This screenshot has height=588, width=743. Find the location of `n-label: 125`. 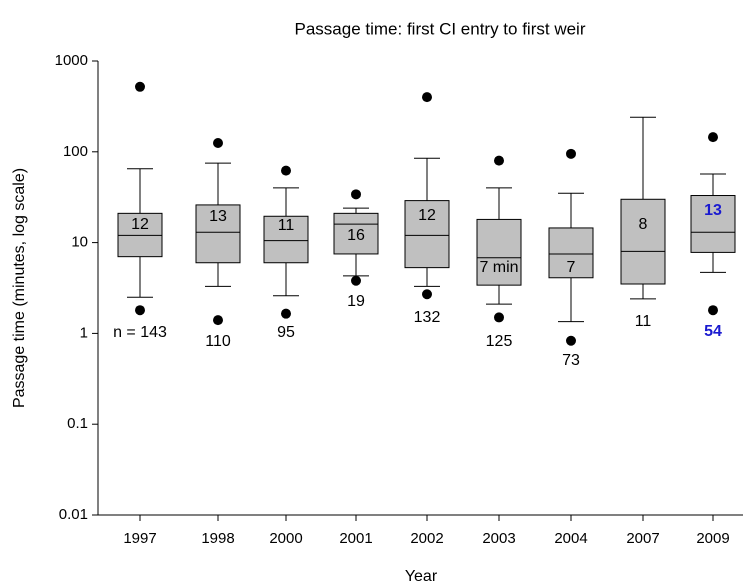

n-label: 125 is located at coordinates (499, 341).